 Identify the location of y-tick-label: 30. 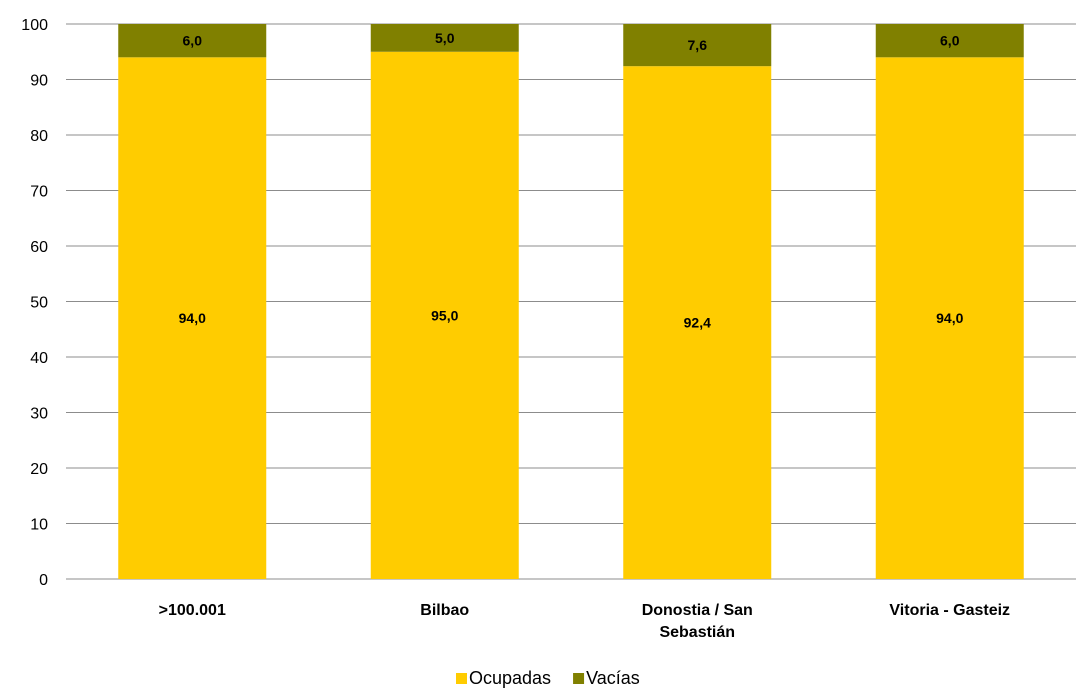
(39, 414).